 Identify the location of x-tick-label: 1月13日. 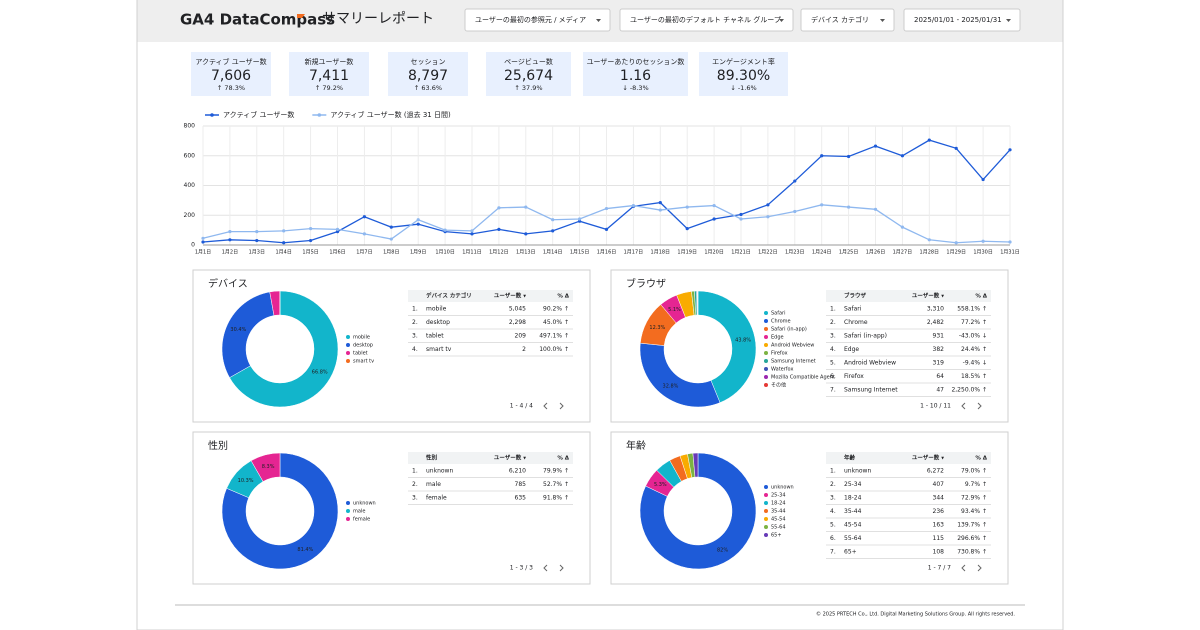
(526, 253).